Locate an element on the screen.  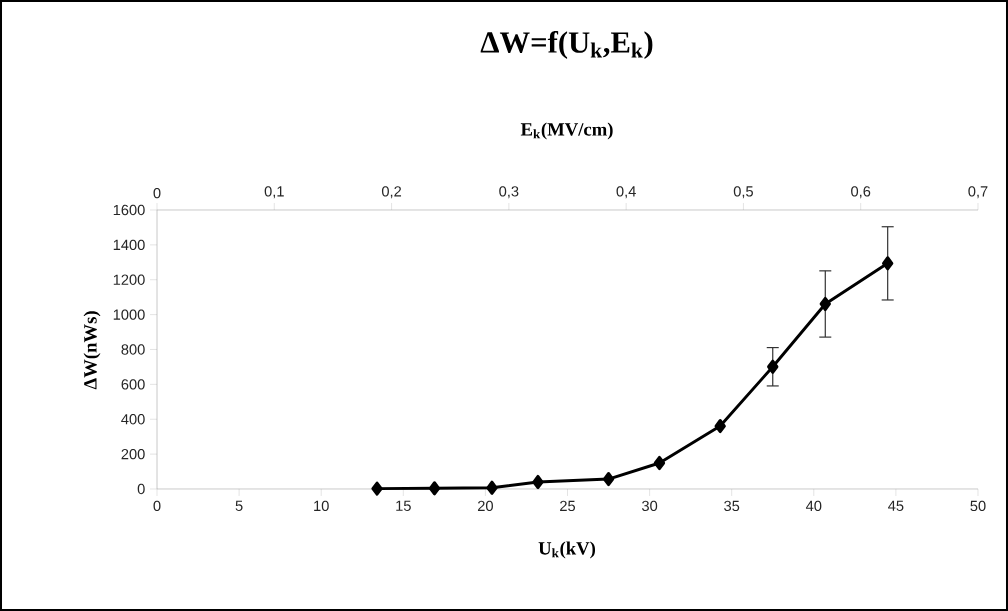
x-axis-title: U$_{k}$(kV) is located at coordinates (567, 550).